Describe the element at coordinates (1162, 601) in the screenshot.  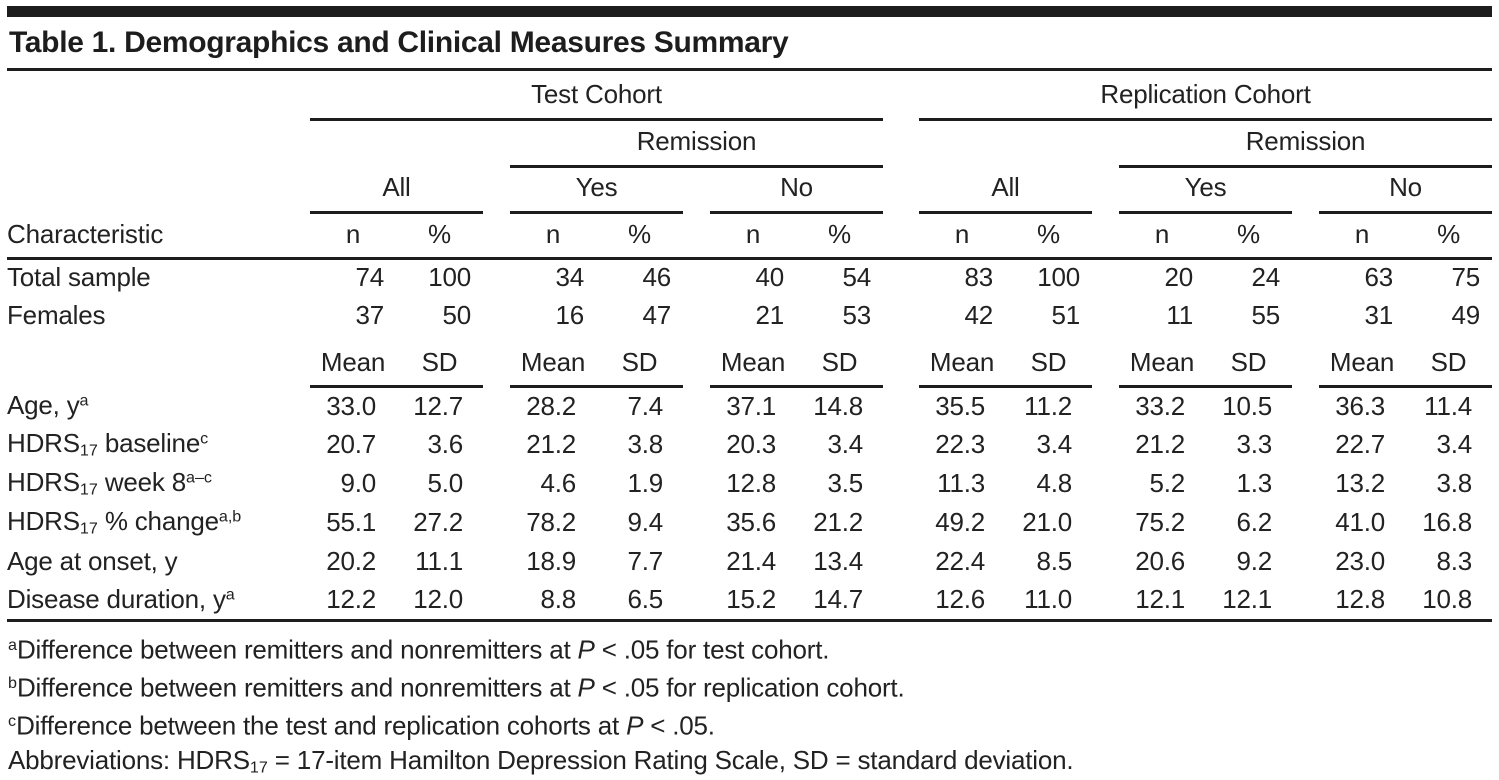
I see `value-cell: 12.1` at that location.